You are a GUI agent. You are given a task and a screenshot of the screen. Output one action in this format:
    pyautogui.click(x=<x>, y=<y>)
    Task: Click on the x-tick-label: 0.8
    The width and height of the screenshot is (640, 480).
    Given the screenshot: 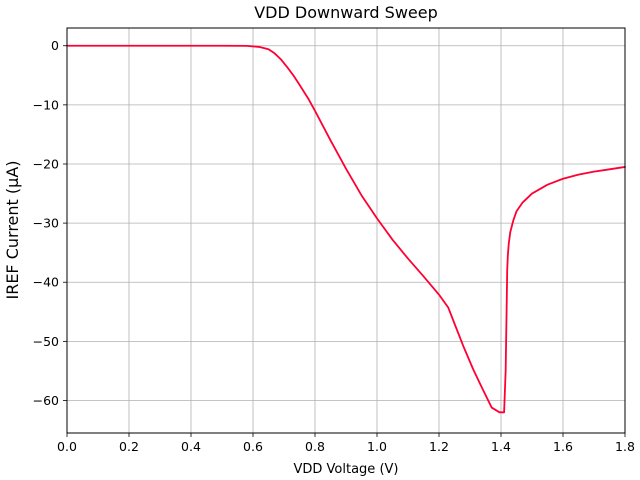 What is the action you would take?
    pyautogui.click(x=315, y=446)
    